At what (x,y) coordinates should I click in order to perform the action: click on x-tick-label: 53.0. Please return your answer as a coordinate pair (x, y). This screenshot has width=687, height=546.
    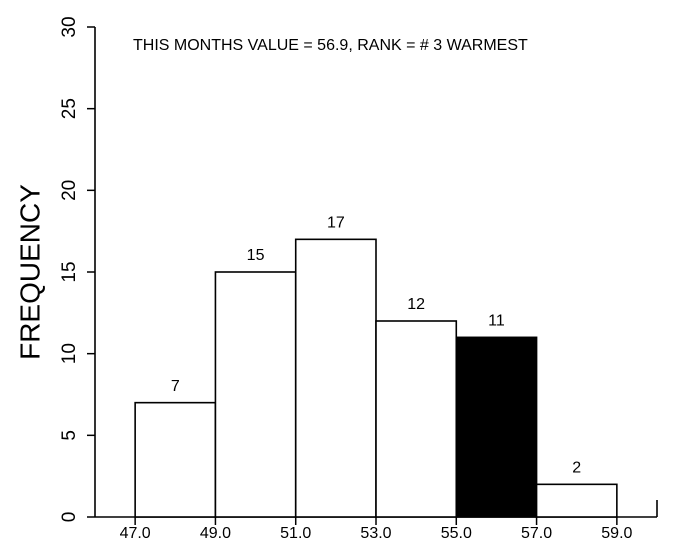
    Looking at the image, I should click on (375, 533).